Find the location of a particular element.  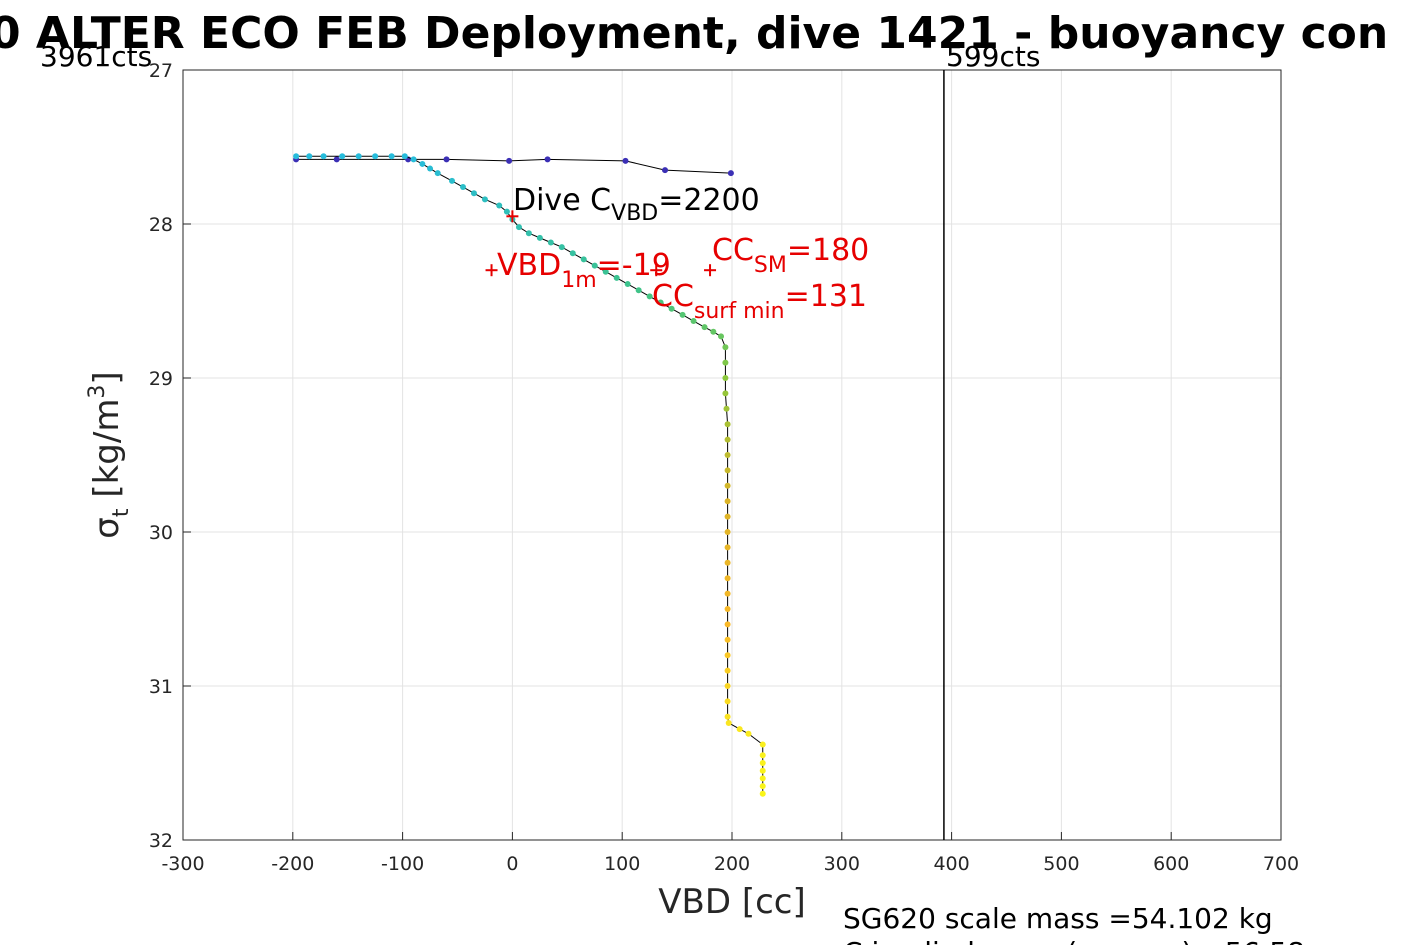

annotation-vbd1m-pre: VBD is located at coordinates (529, 265).